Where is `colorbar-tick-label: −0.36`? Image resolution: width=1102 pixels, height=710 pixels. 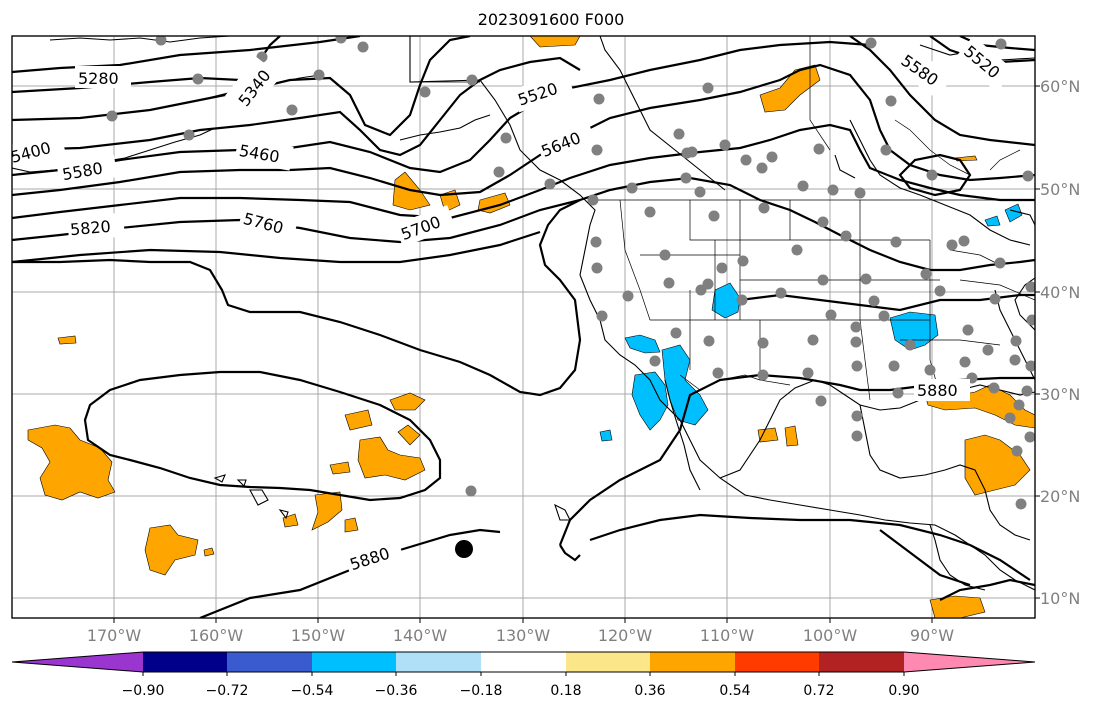
colorbar-tick-label: −0.36 is located at coordinates (396, 691).